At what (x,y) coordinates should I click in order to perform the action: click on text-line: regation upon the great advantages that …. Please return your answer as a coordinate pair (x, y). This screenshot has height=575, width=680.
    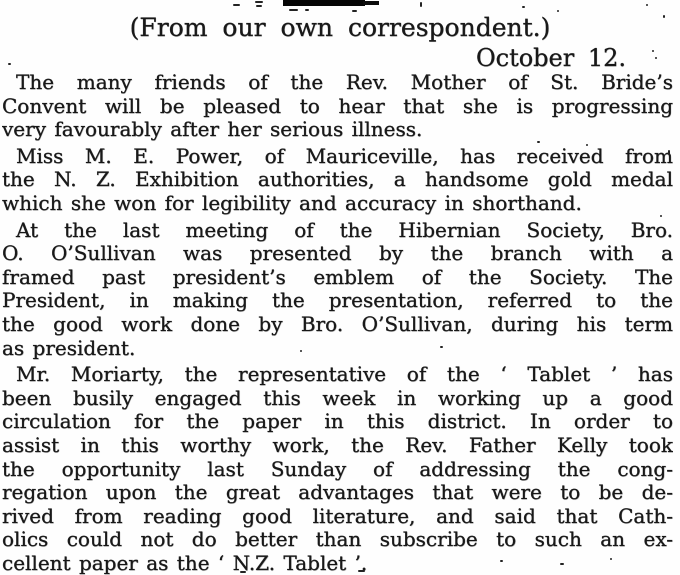
    Looking at the image, I should click on (337, 493).